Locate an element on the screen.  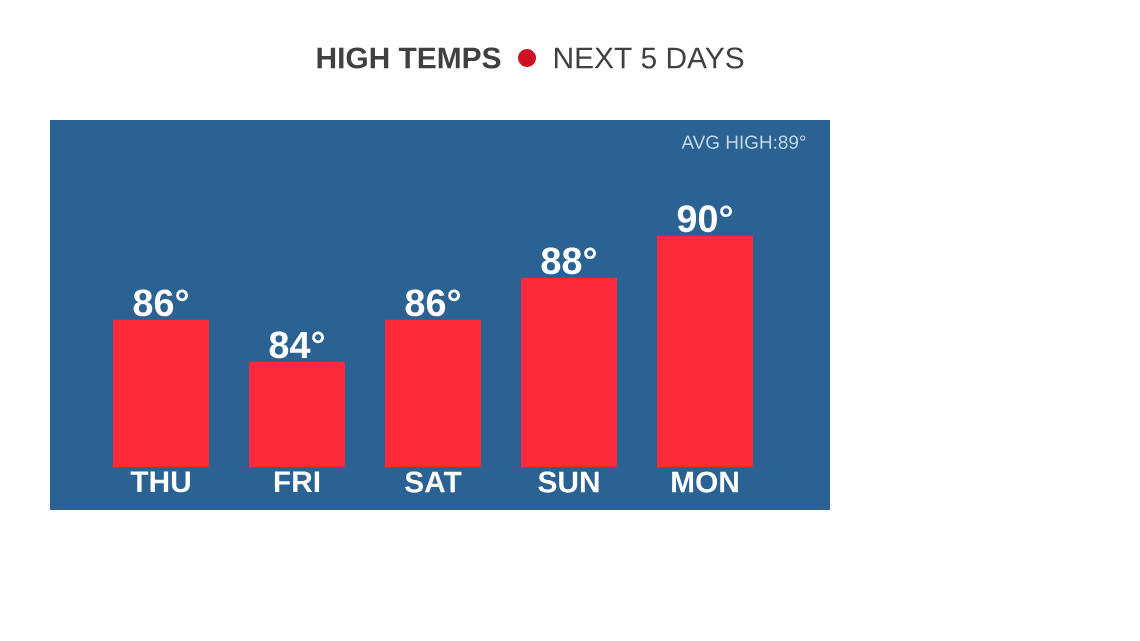
data-label: 88° is located at coordinates (568, 261).